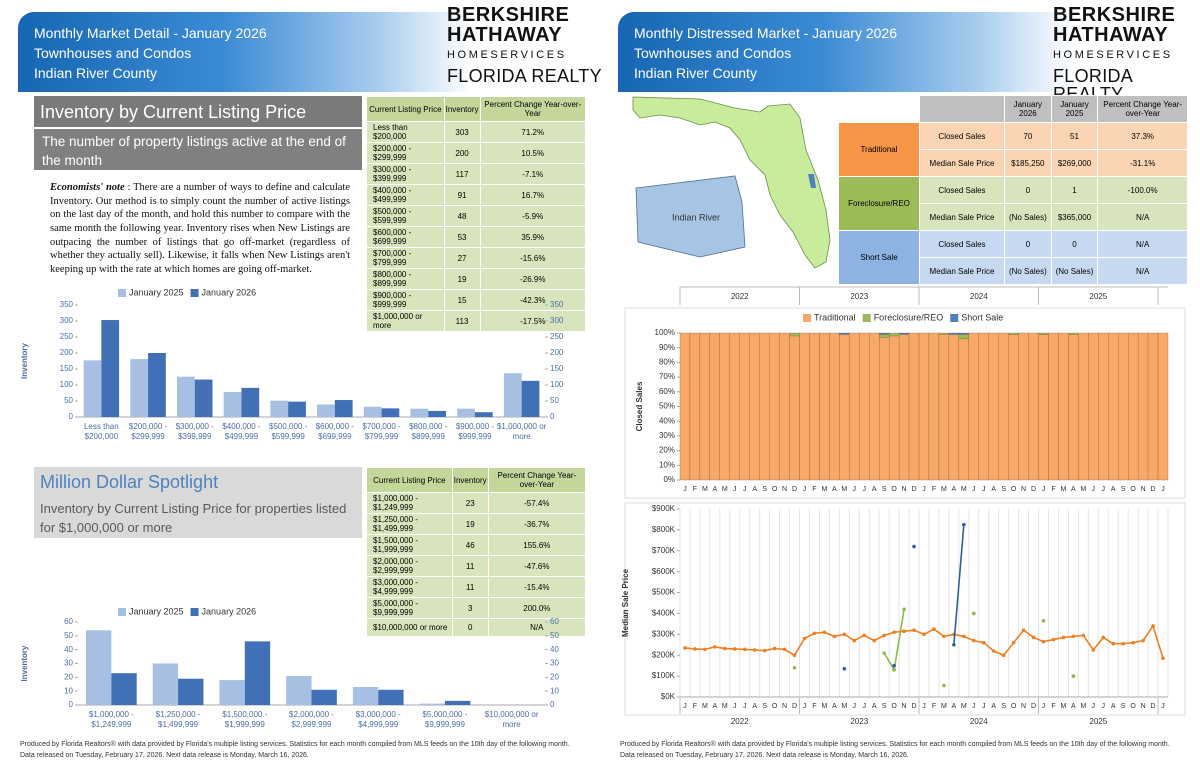  What do you see at coordinates (667, 362) in the screenshot?
I see `y-tick-label: 80%` at bounding box center [667, 362].